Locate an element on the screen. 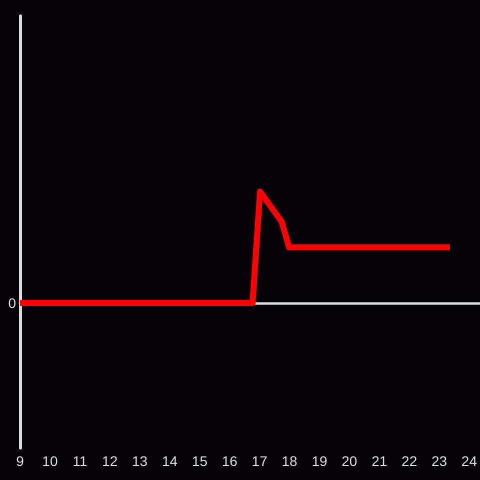 This screenshot has height=480, width=480. x-tick-label: 13 is located at coordinates (140, 461).